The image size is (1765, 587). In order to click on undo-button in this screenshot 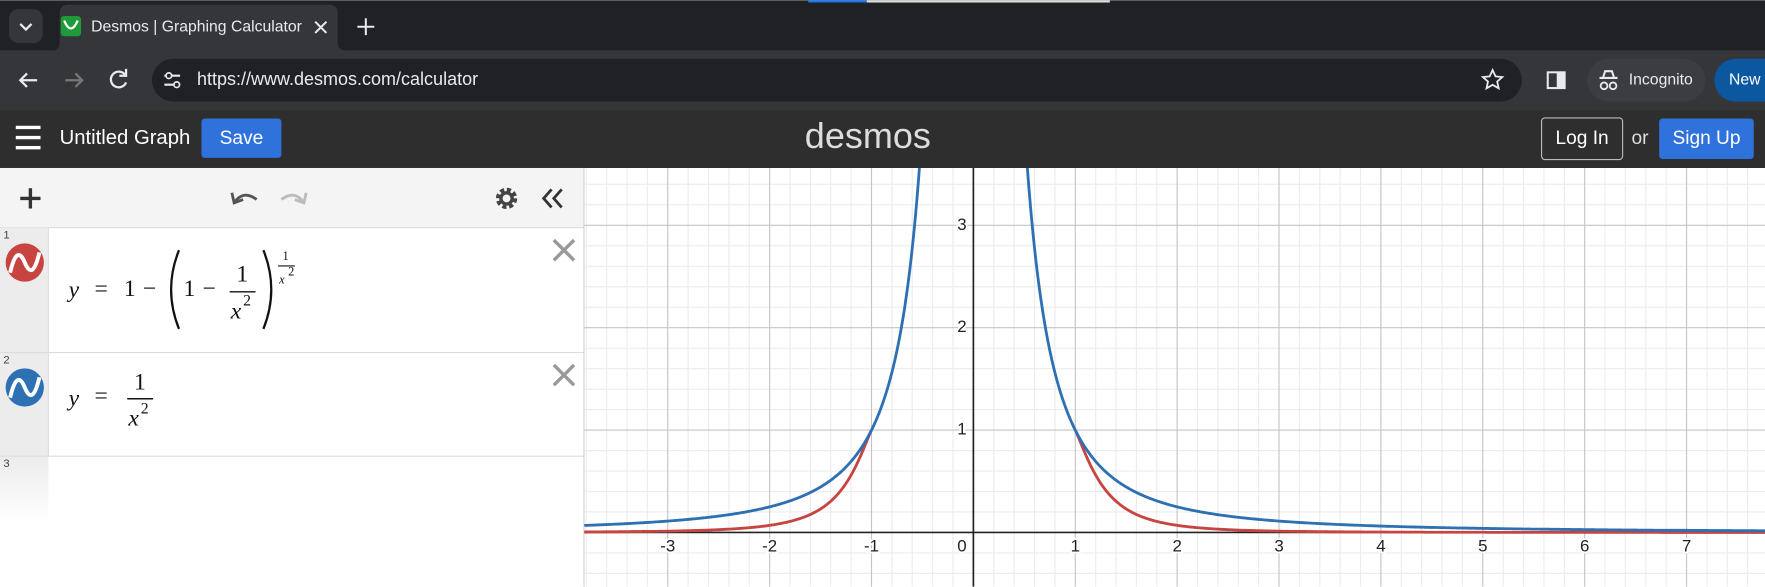, I will do `click(244, 198)`.